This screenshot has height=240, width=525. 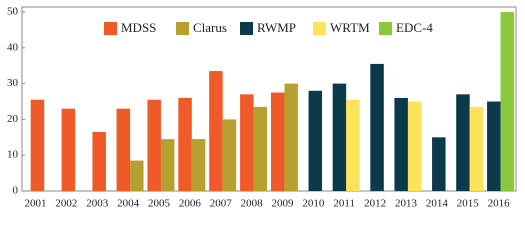 I want to click on x-tick-label: 2012, so click(x=375, y=204).